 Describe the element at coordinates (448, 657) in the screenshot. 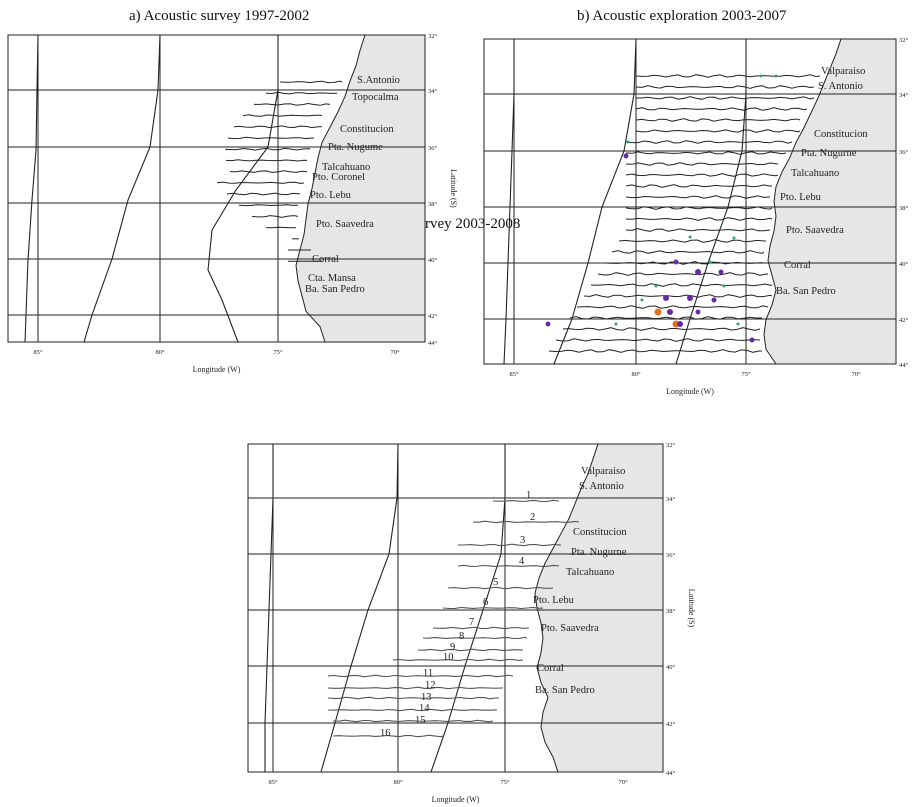

I see `transect-number: 10` at that location.